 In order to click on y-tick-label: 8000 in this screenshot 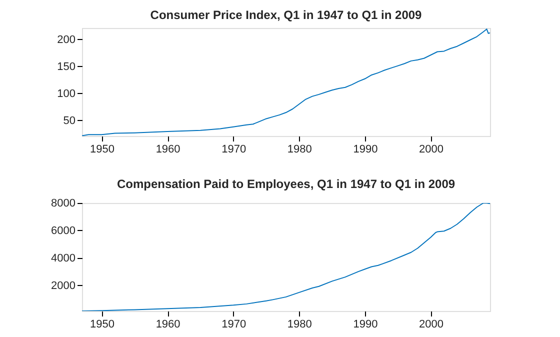, I will do `click(63, 204)`.